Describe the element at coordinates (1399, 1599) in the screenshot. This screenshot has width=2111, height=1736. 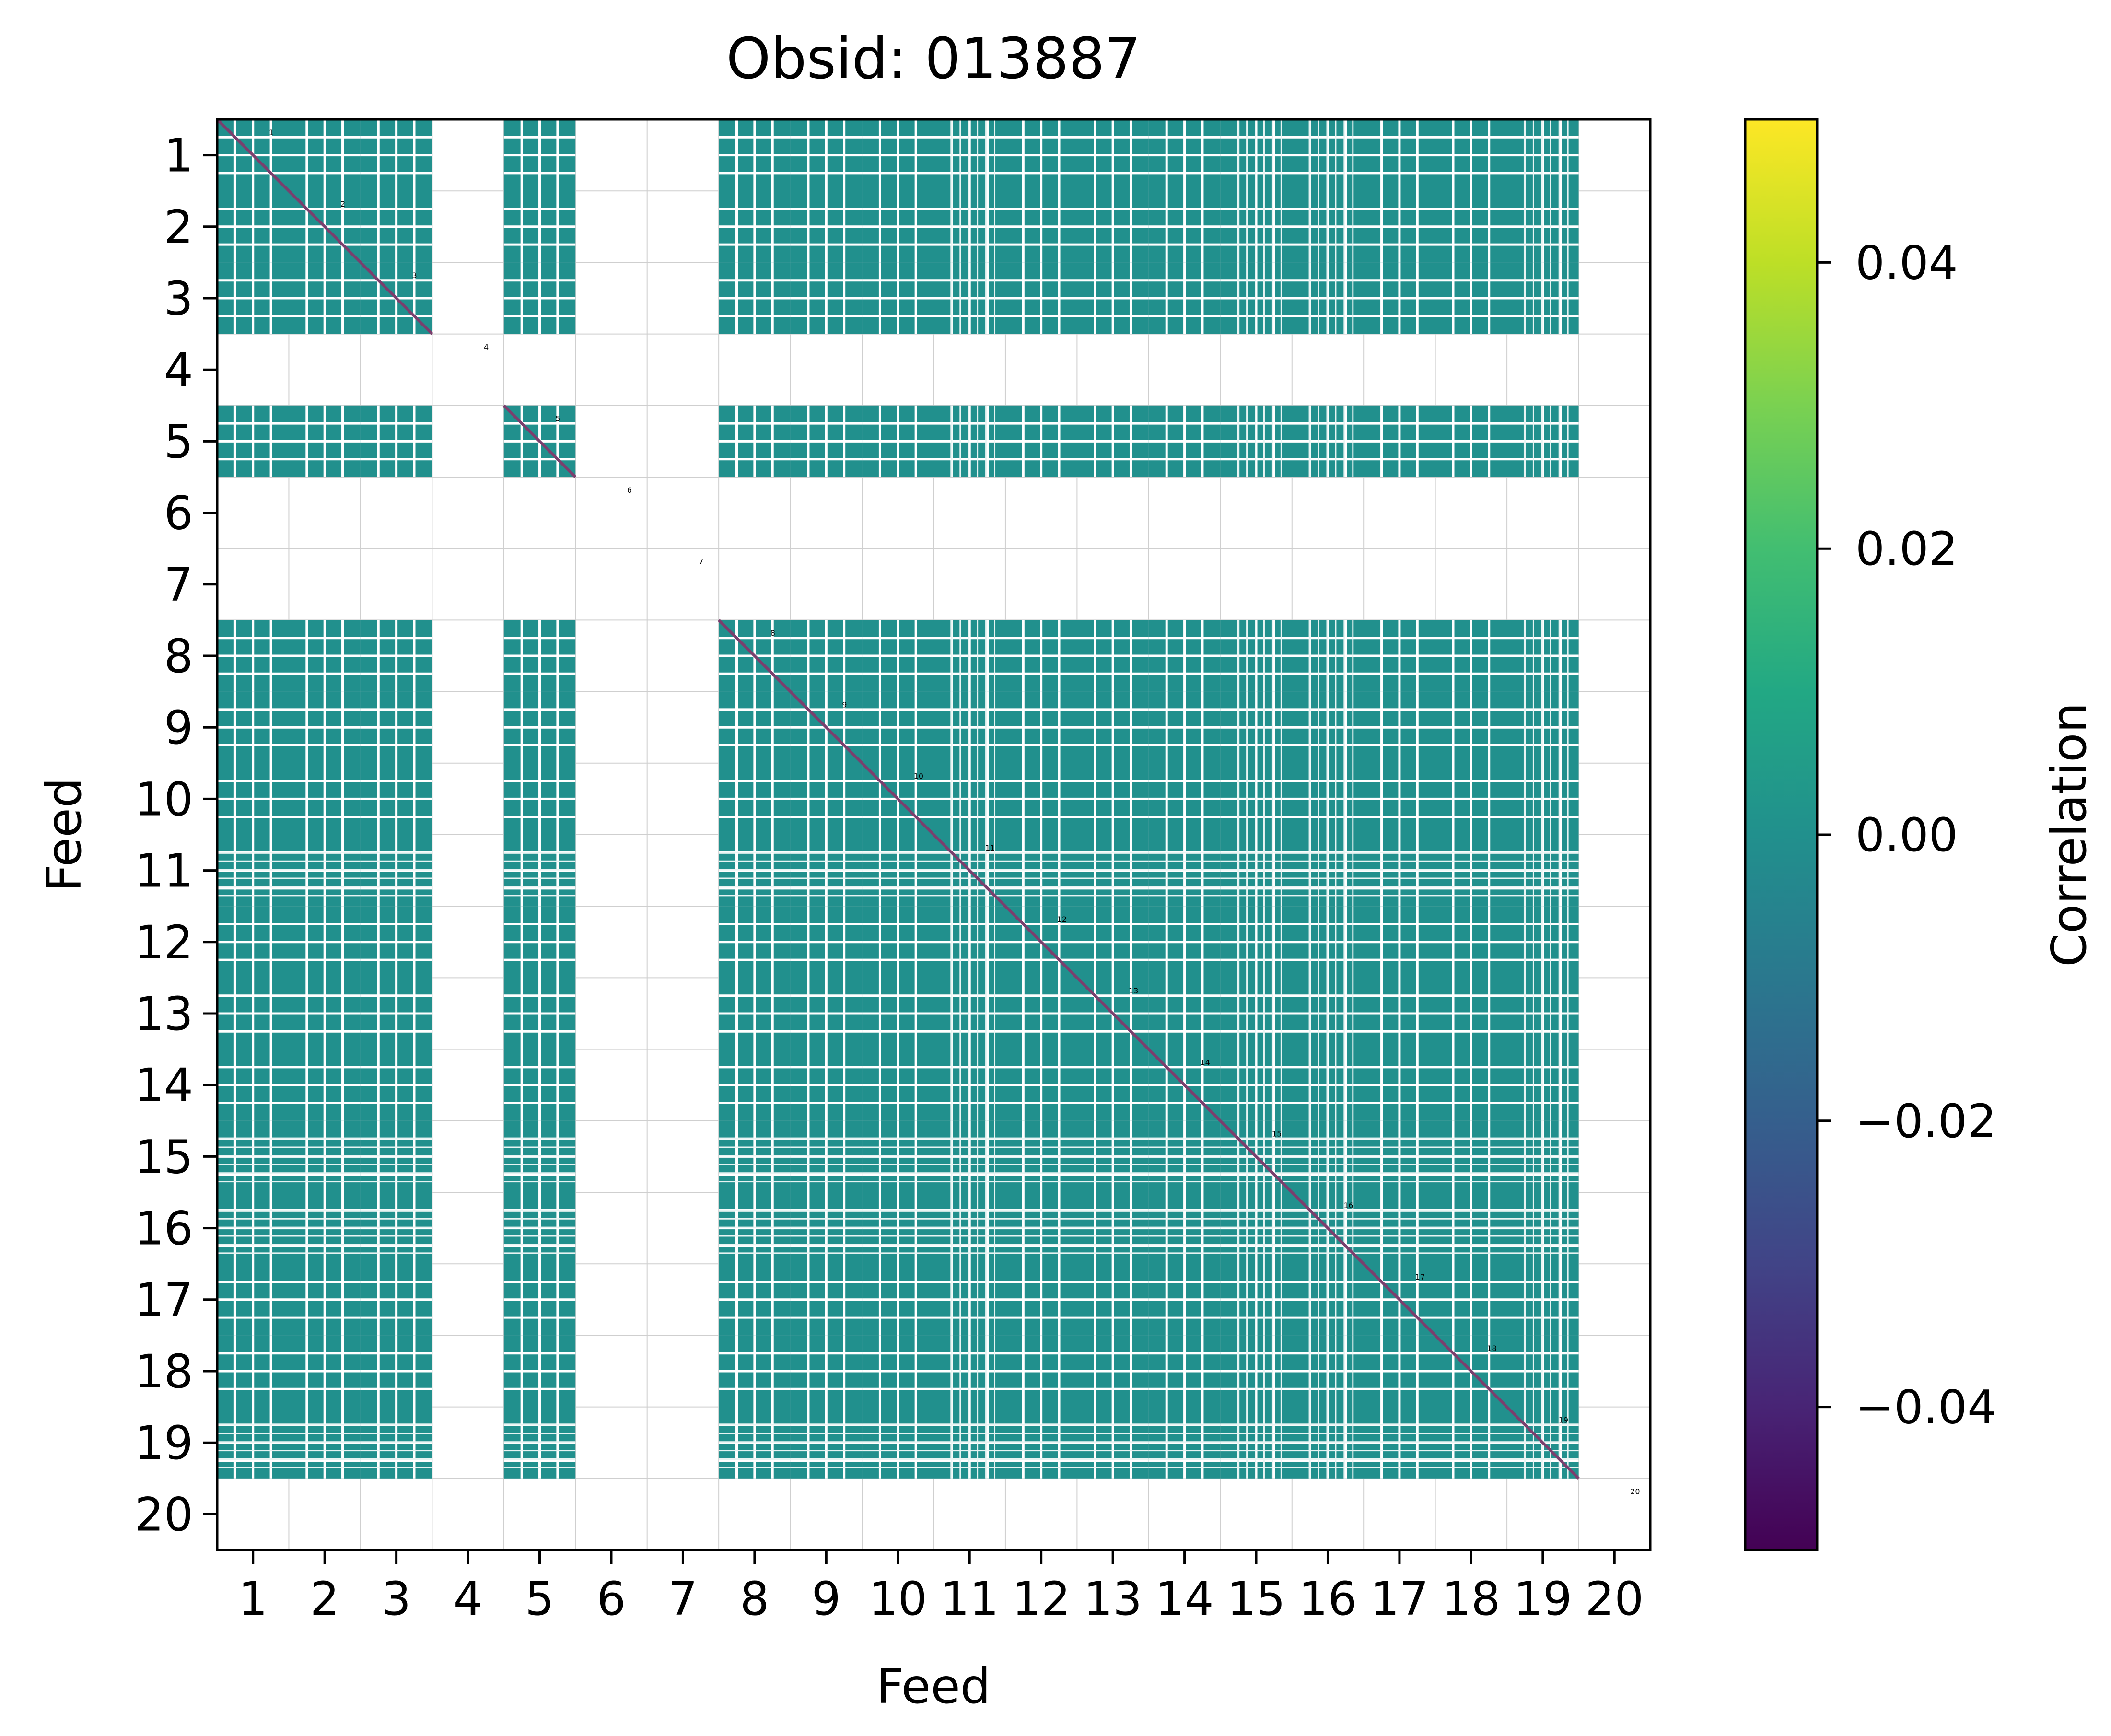
I see `x-tick-label-17: 17` at that location.